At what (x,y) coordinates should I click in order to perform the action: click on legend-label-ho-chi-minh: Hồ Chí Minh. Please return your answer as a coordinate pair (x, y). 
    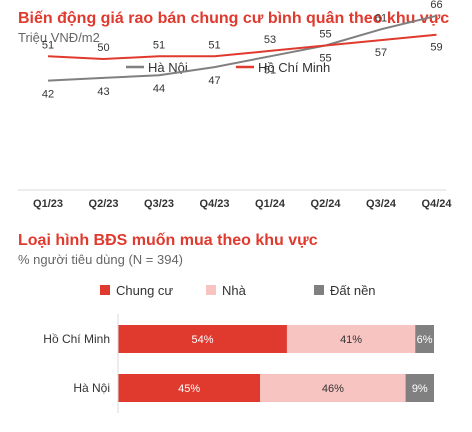
    Looking at the image, I should click on (294, 67).